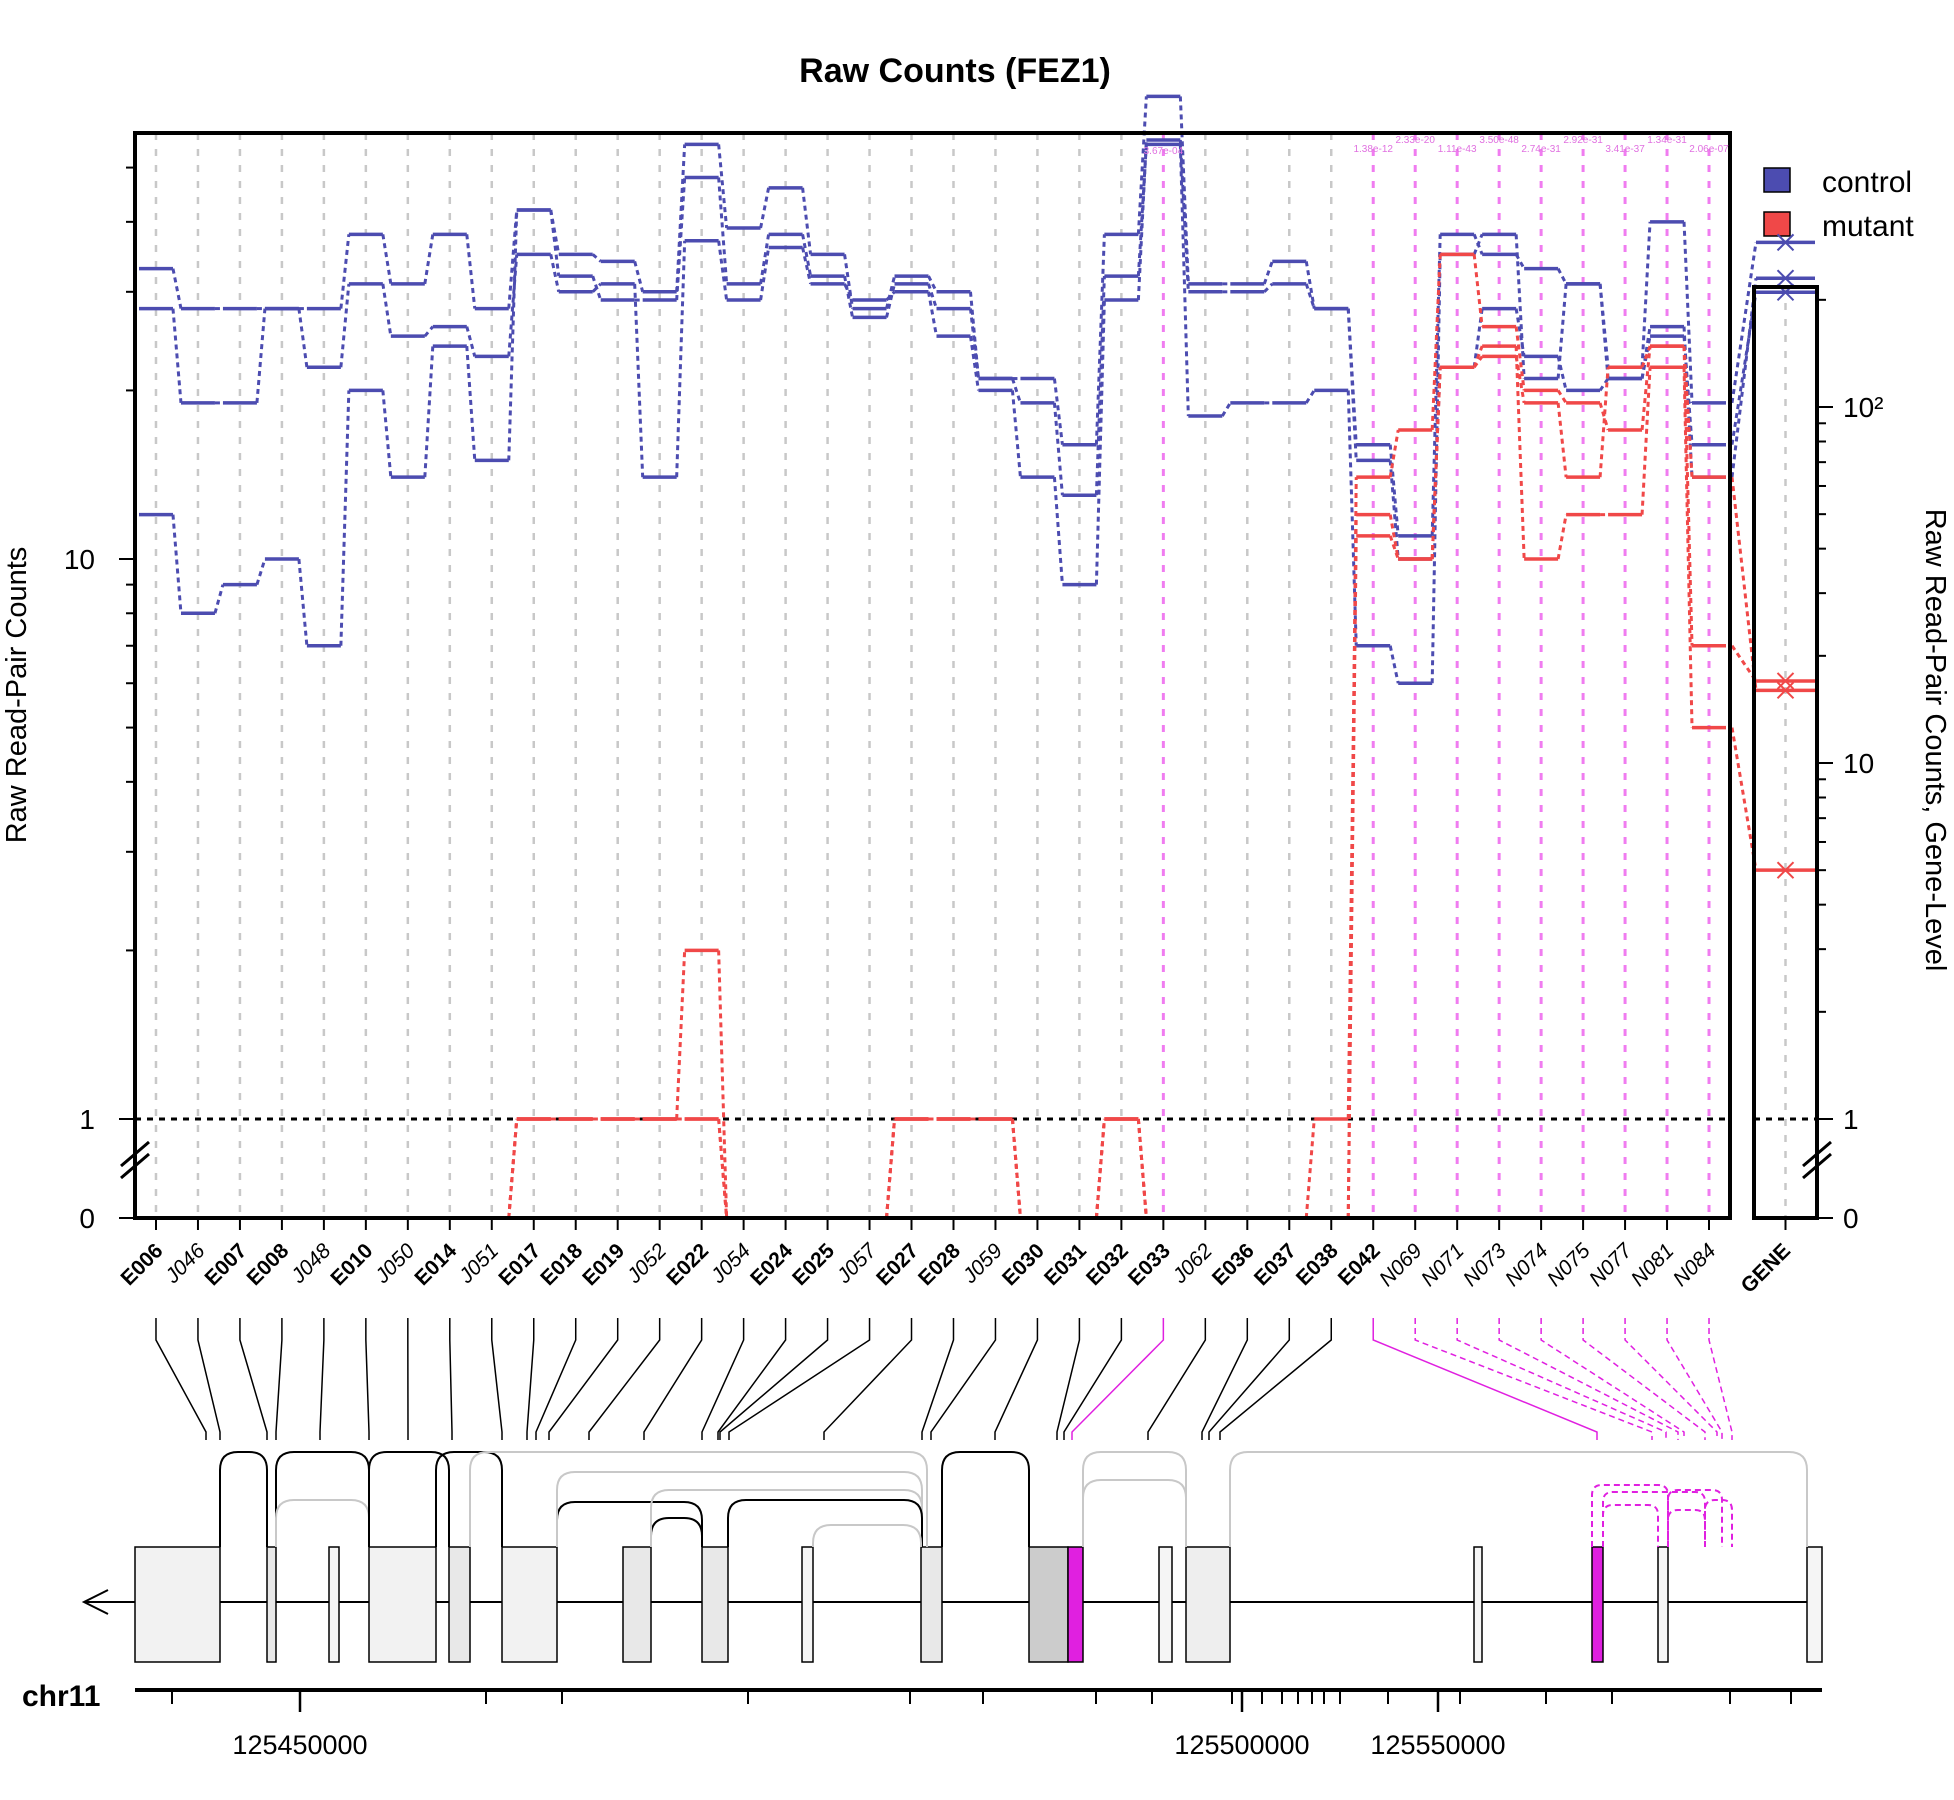 The width and height of the screenshot is (1954, 1800). I want to click on feature-label-e017: E017, so click(519, 1264).